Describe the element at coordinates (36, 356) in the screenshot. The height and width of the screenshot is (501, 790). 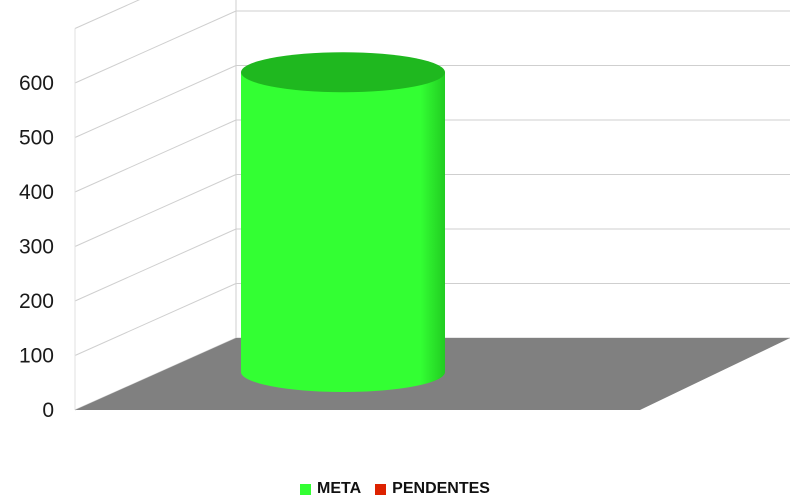
I see `y-tick-label: 100` at that location.